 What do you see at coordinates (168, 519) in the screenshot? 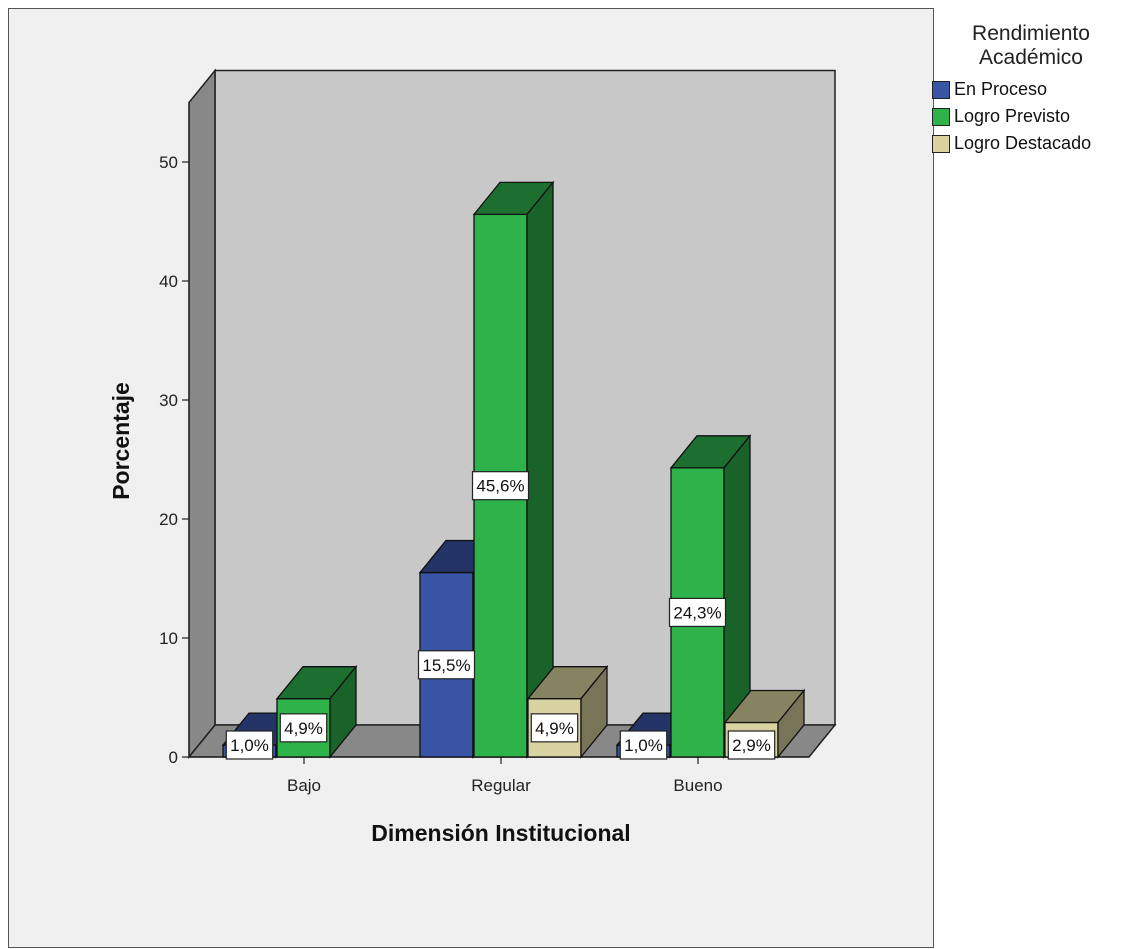
I see `y-tick-label: 20` at bounding box center [168, 519].